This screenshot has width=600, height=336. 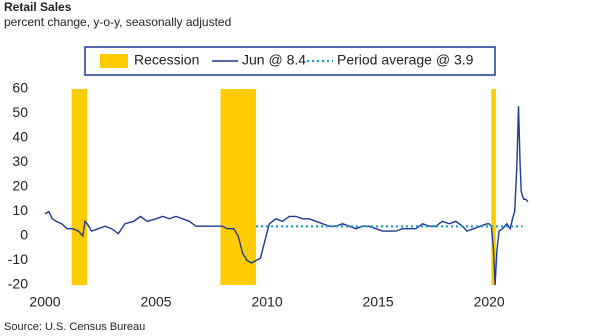 What do you see at coordinates (44, 302) in the screenshot?
I see `x-tick-label: 2000` at bounding box center [44, 302].